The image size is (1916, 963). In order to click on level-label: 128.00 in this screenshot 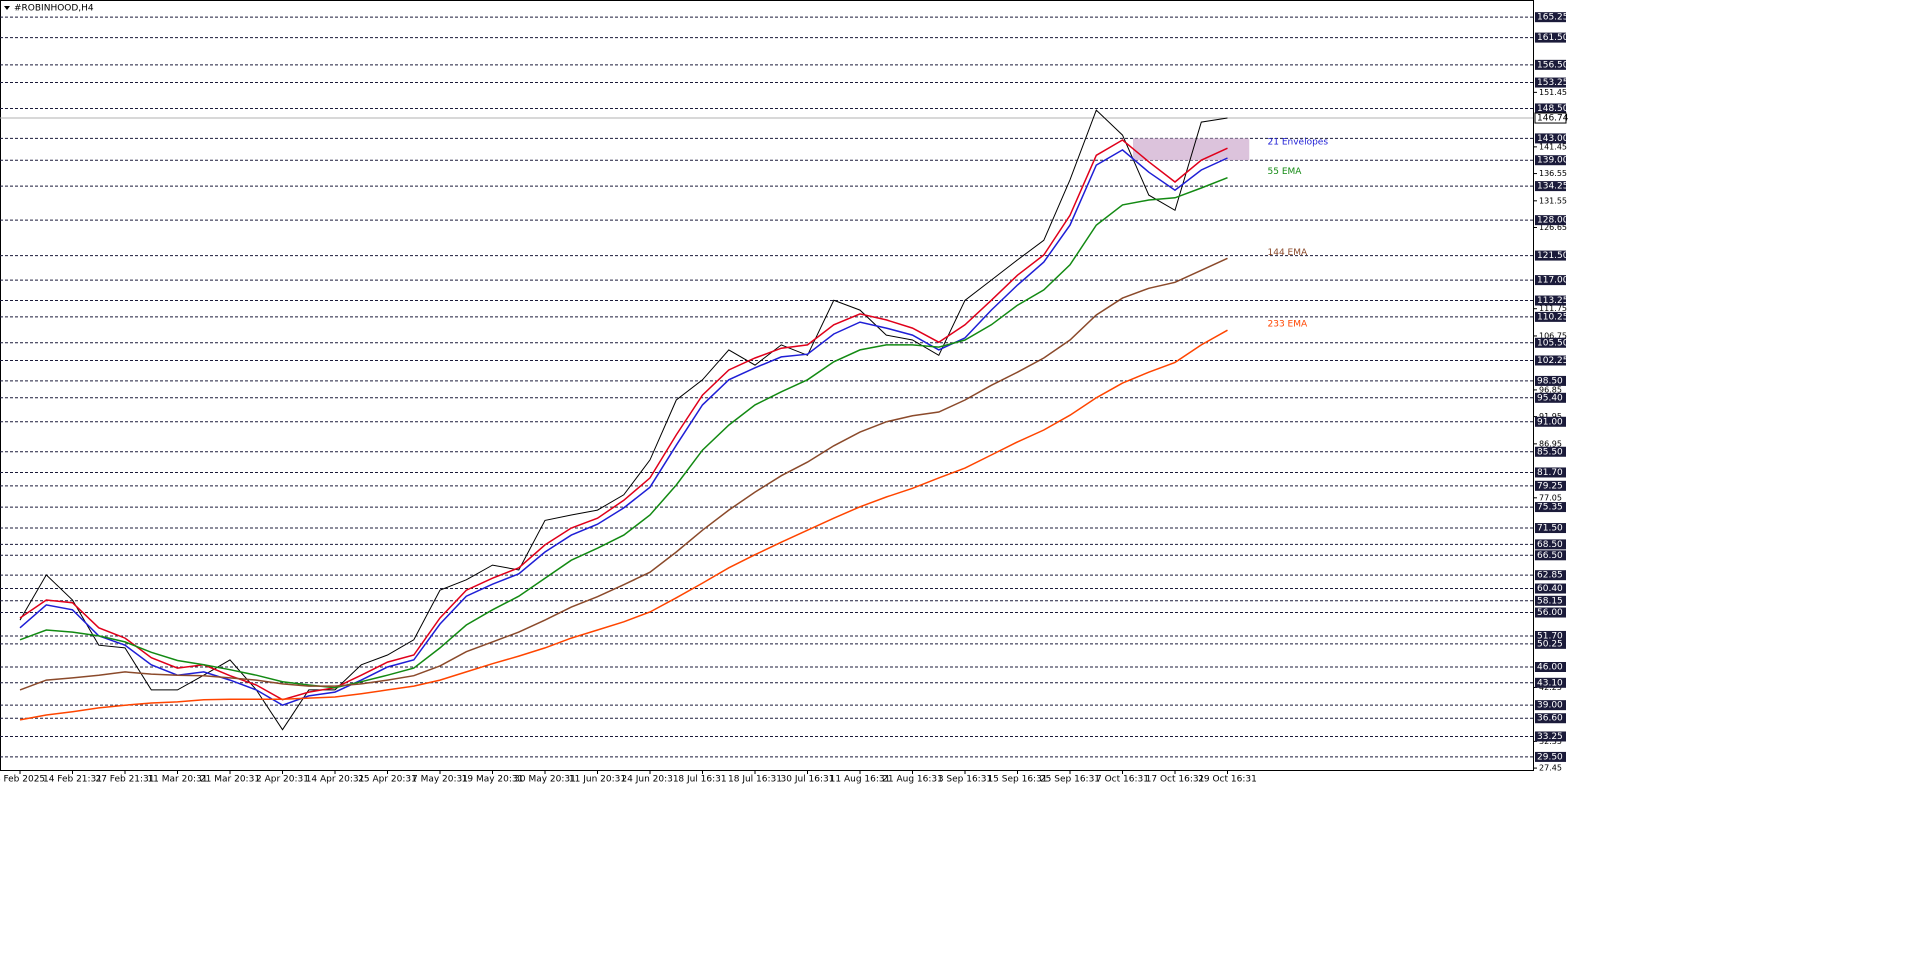, I will do `click(1553, 221)`.